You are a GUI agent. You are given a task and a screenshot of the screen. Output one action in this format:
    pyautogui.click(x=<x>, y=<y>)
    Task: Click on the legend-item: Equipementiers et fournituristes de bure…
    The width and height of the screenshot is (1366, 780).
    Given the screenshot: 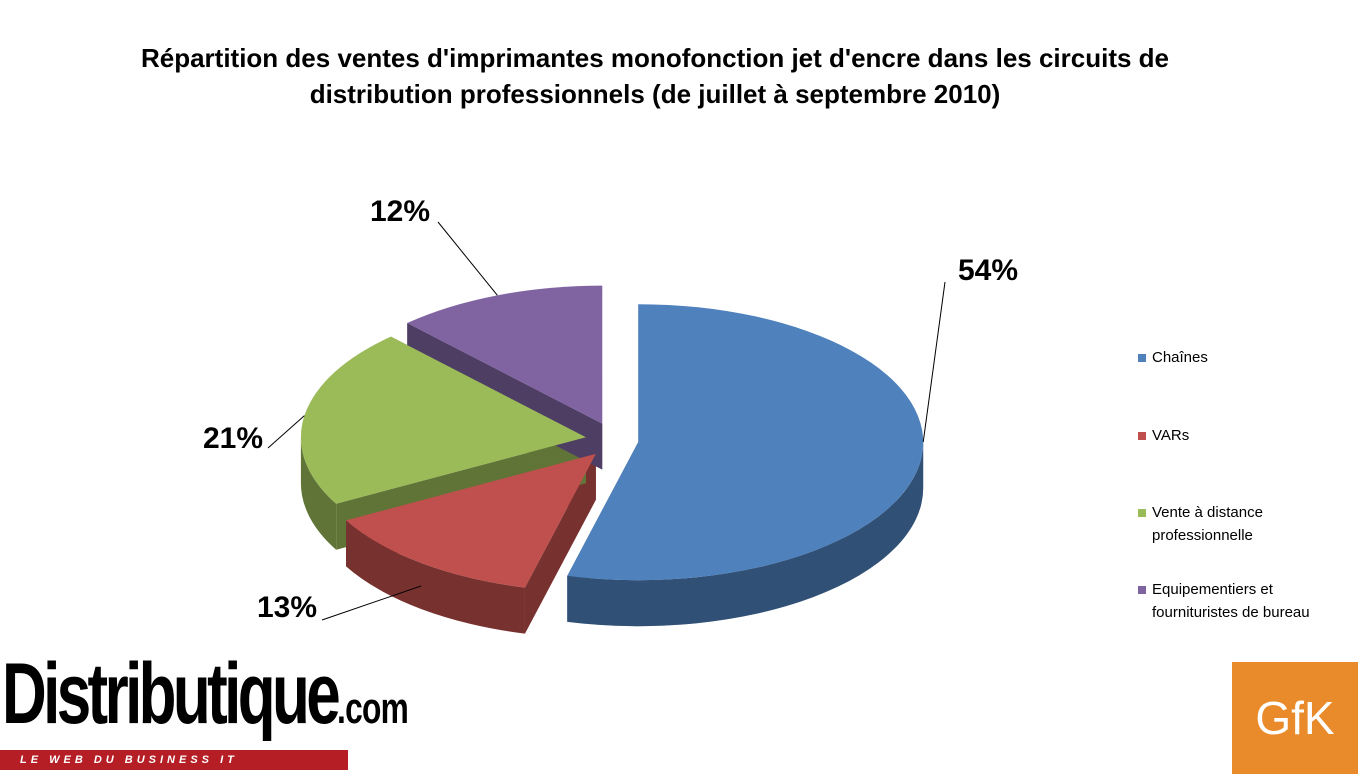 What is the action you would take?
    pyautogui.click(x=1243, y=601)
    